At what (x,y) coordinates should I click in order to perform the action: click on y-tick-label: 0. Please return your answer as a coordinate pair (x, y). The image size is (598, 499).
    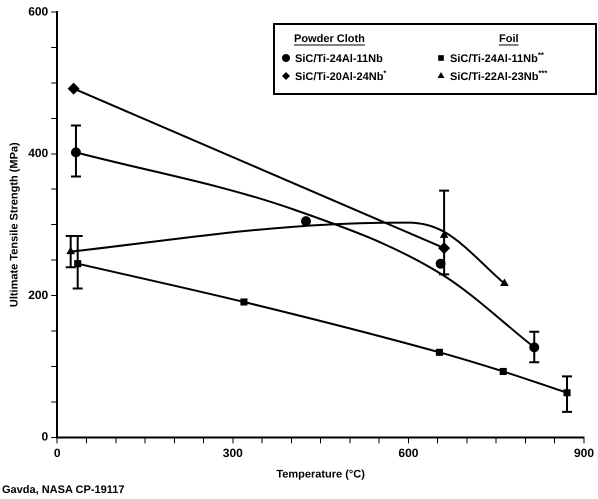
    Looking at the image, I should click on (45, 437).